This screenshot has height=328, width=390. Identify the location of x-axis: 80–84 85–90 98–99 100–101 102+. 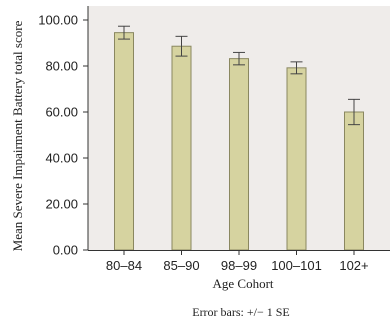
(239, 261).